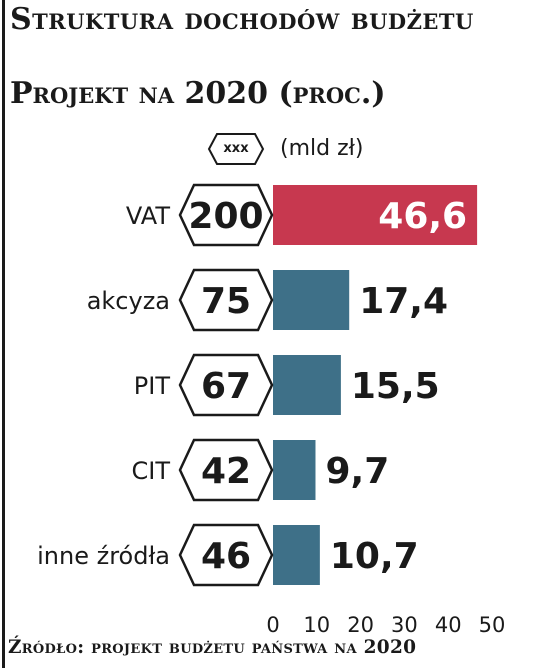  I want to click on value-label: 17,4, so click(403, 301).